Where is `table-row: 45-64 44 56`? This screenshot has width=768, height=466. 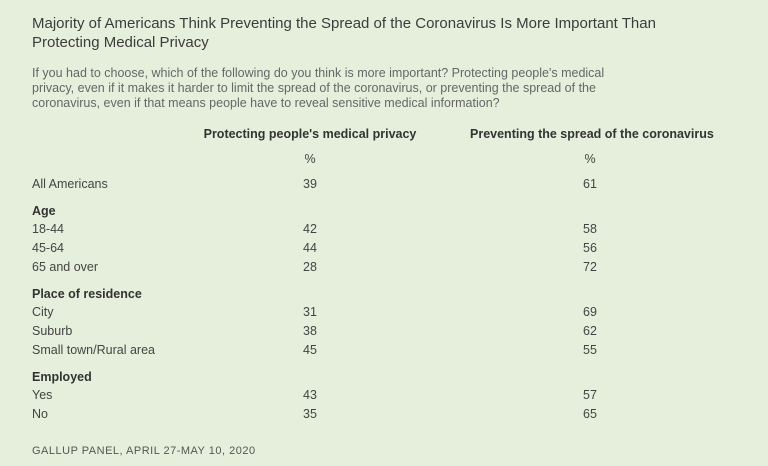 table-row: 45-64 44 56 is located at coordinates (382, 248).